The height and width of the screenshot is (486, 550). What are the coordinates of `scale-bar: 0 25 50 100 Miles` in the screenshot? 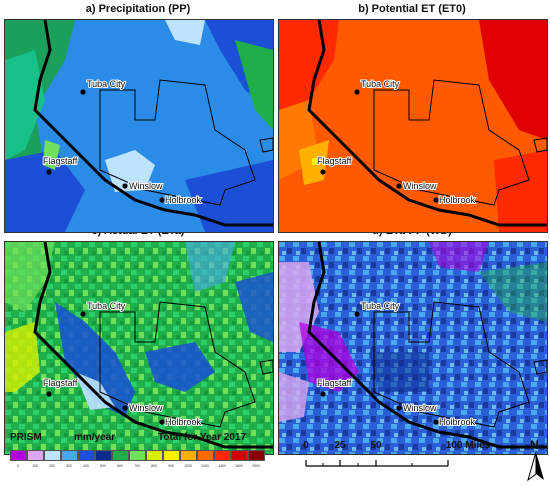 It's located at (408, 460).